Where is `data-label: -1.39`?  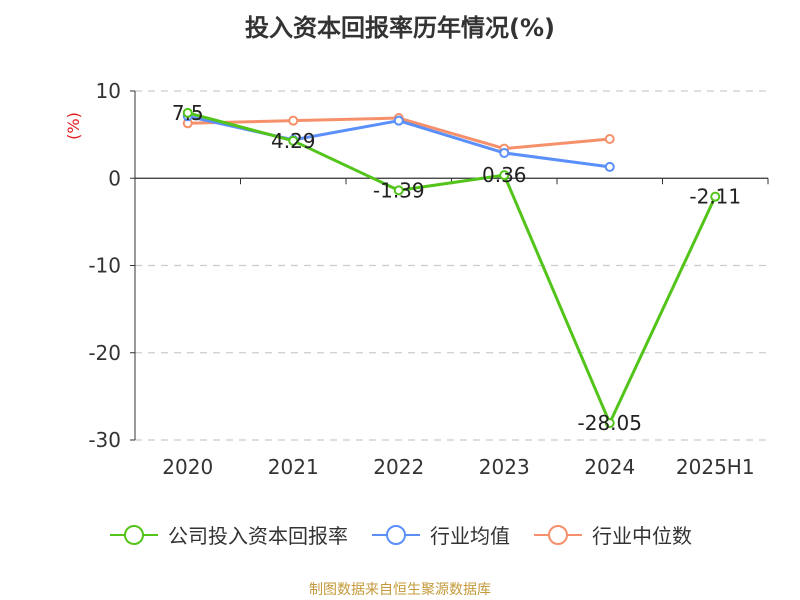
data-label: -1.39 is located at coordinates (399, 190).